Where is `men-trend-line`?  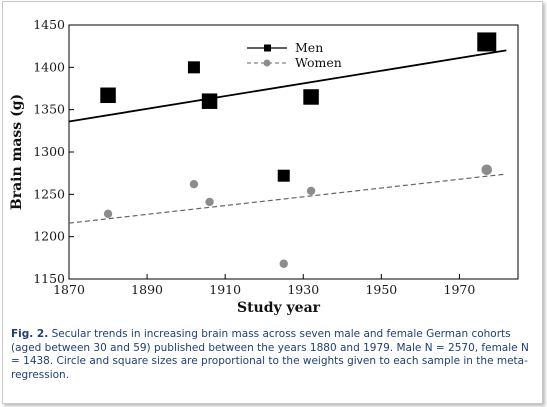 men-trend-line is located at coordinates (287, 86).